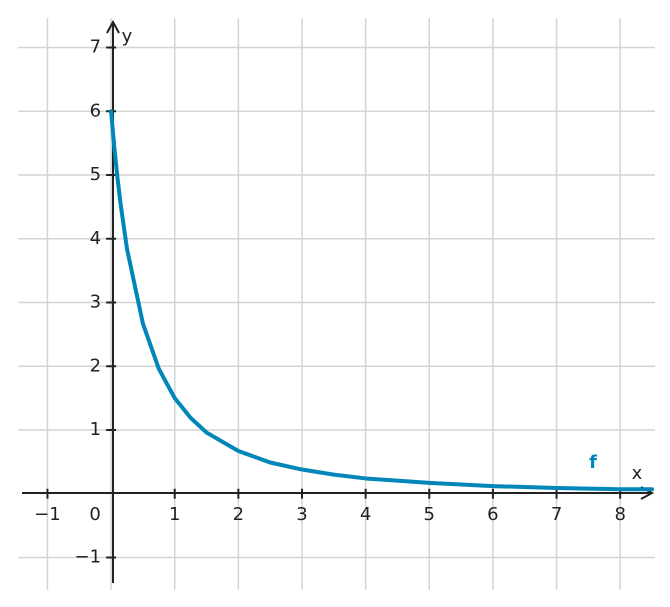 The image size is (670, 607). I want to click on x-tick-label: −1, so click(47, 514).